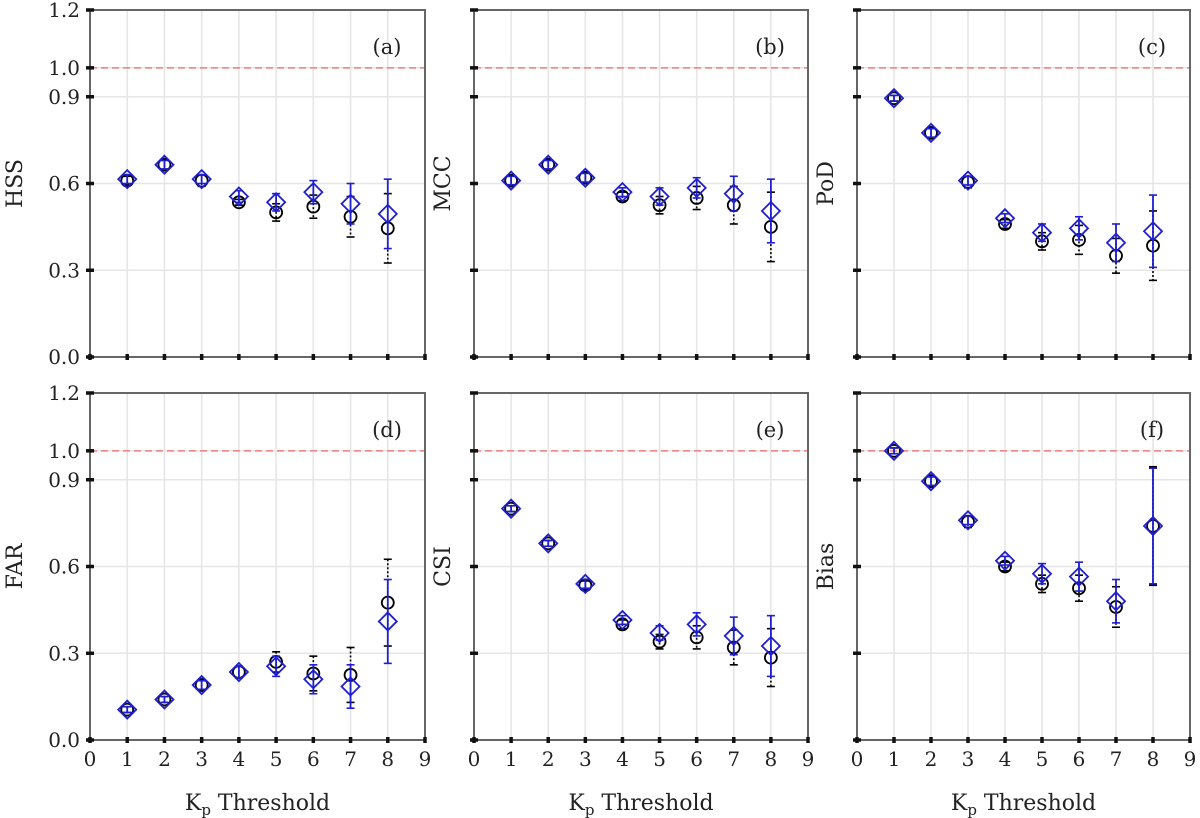  Describe the element at coordinates (1152, 47) in the screenshot. I see `panel-label: (c)` at that location.